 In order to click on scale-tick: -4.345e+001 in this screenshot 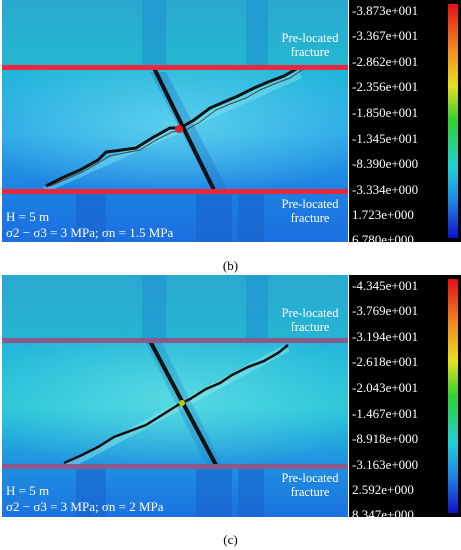, I will do `click(385, 285)`.